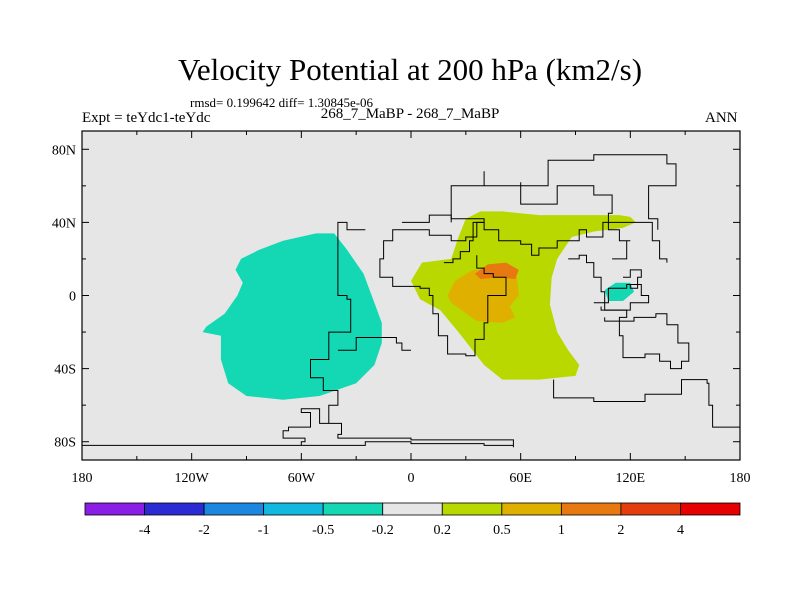  What do you see at coordinates (64, 150) in the screenshot?
I see `y-tick-label: 80N` at bounding box center [64, 150].